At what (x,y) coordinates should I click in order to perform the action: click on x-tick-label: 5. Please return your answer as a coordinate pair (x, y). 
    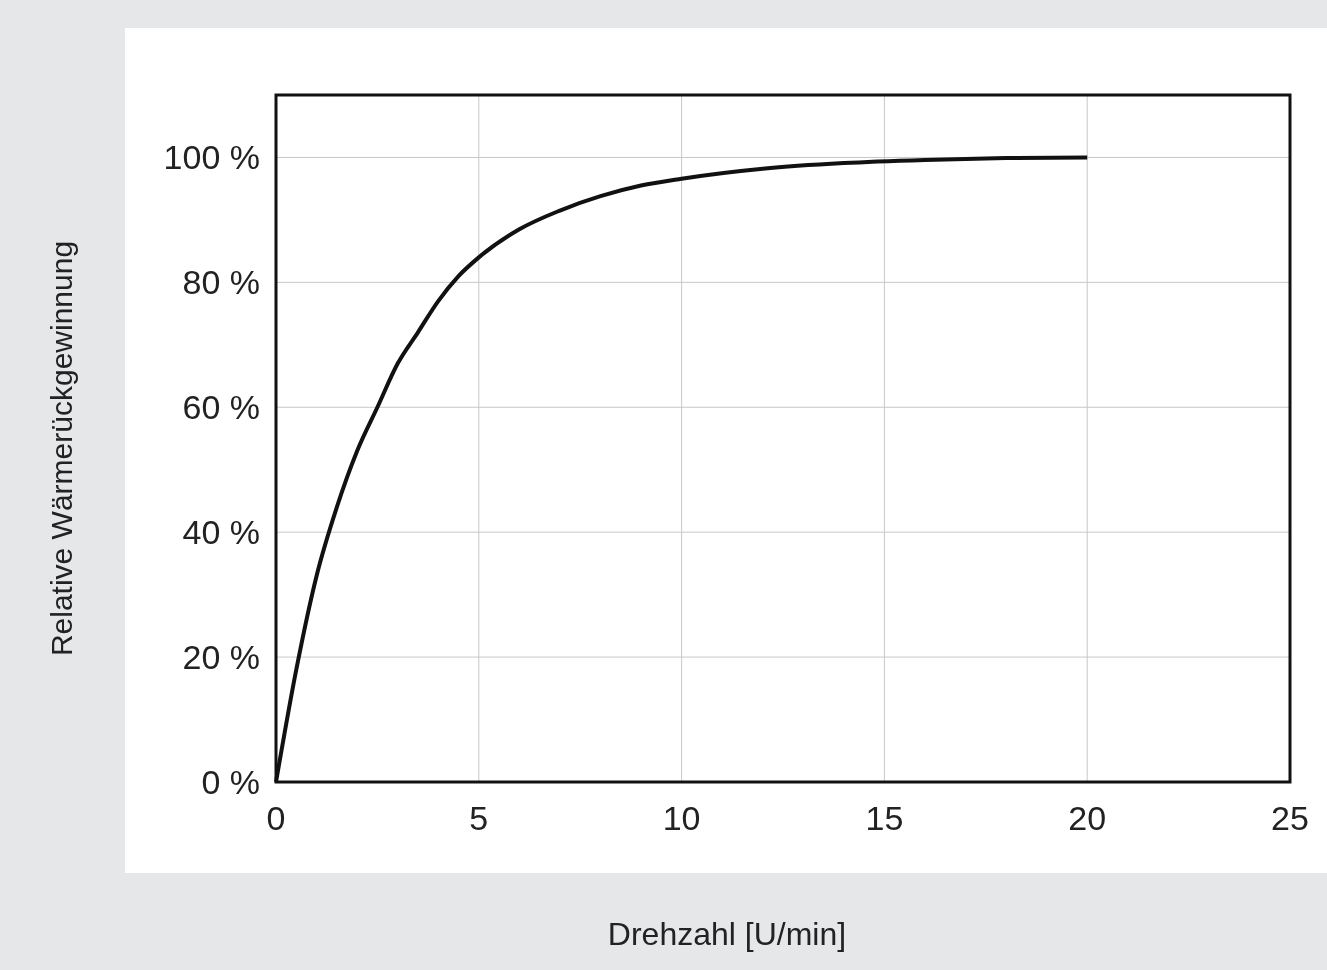
    Looking at the image, I should click on (479, 818).